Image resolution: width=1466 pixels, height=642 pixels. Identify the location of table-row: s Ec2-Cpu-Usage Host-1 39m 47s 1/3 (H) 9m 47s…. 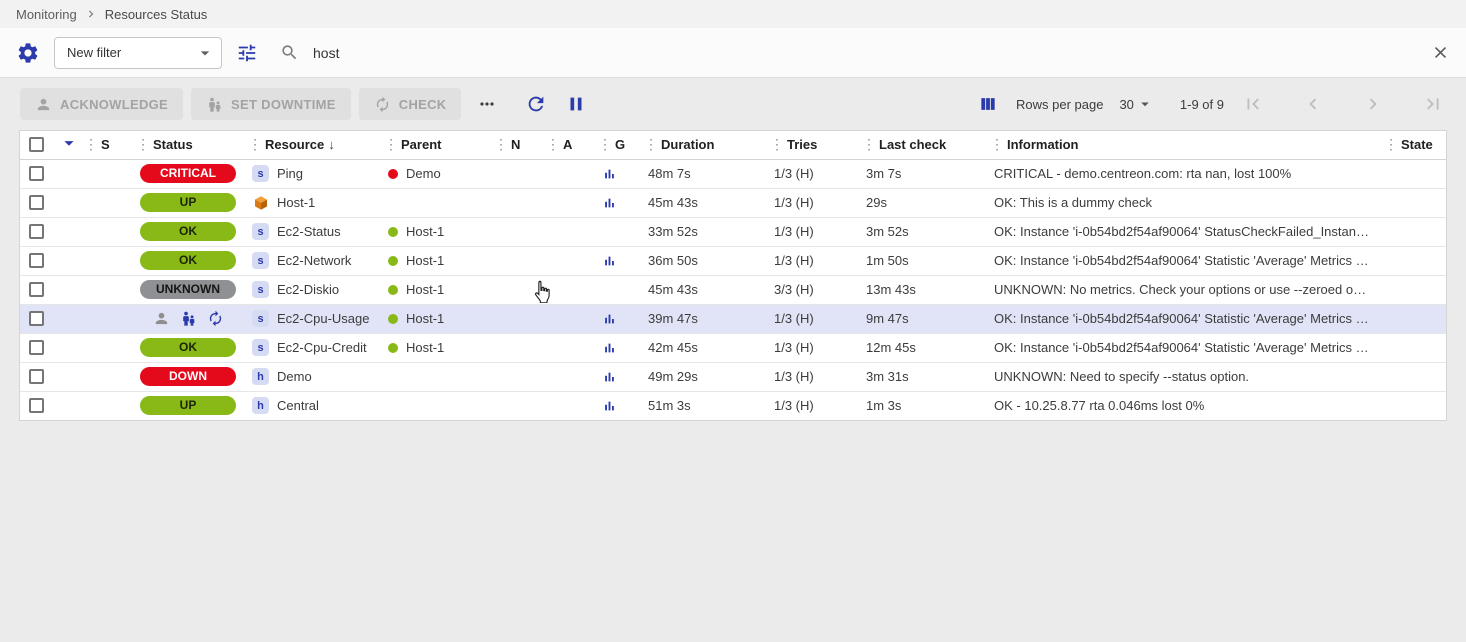
(733, 319).